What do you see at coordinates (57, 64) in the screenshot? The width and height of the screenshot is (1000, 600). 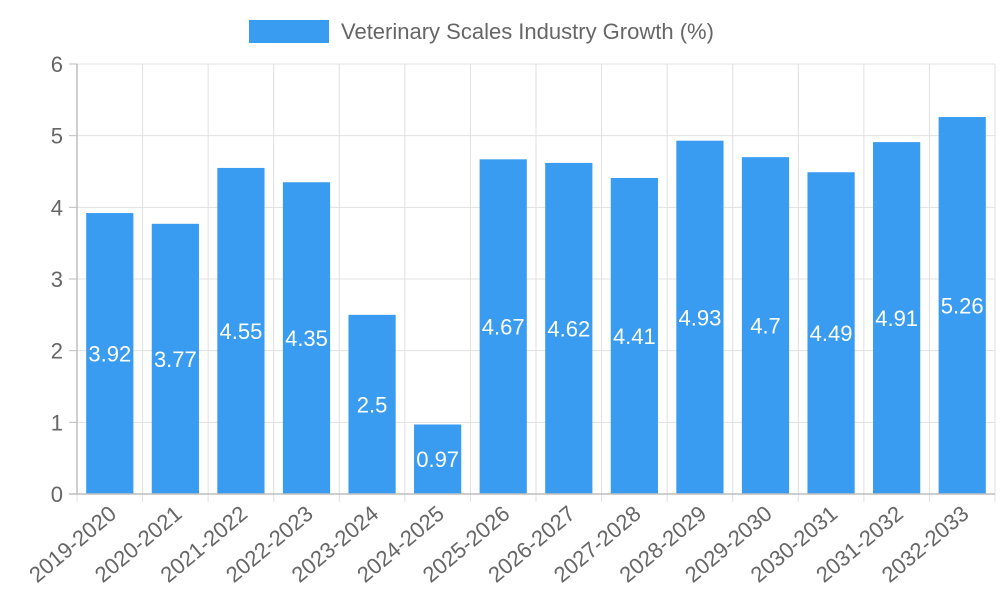 I see `y-tick-label: 6` at bounding box center [57, 64].